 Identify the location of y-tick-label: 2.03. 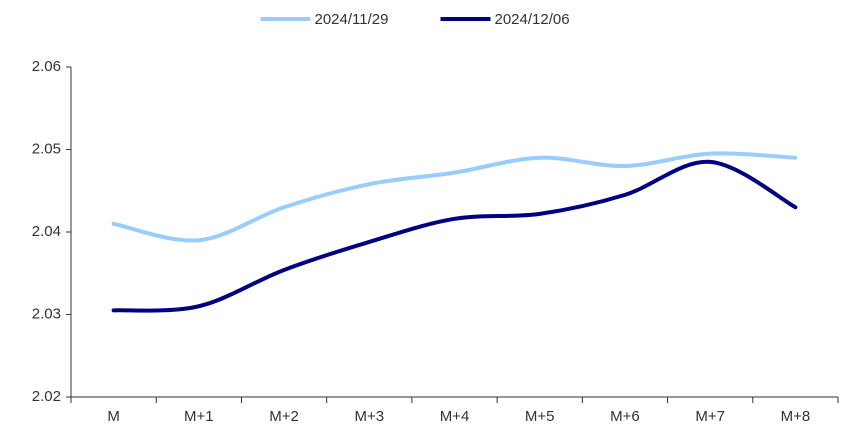
(46, 313).